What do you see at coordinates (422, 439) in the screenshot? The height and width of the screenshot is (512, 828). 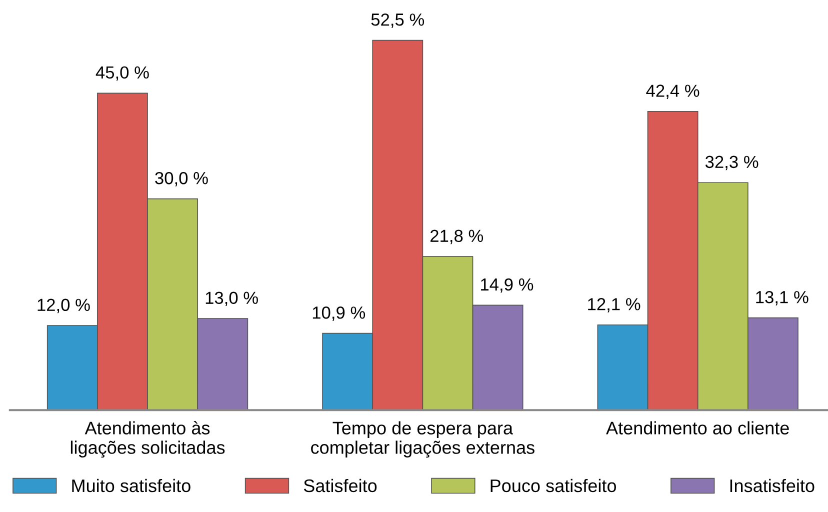 I see `x-tick-label: Tempo de espera para completar ligações externas` at bounding box center [422, 439].